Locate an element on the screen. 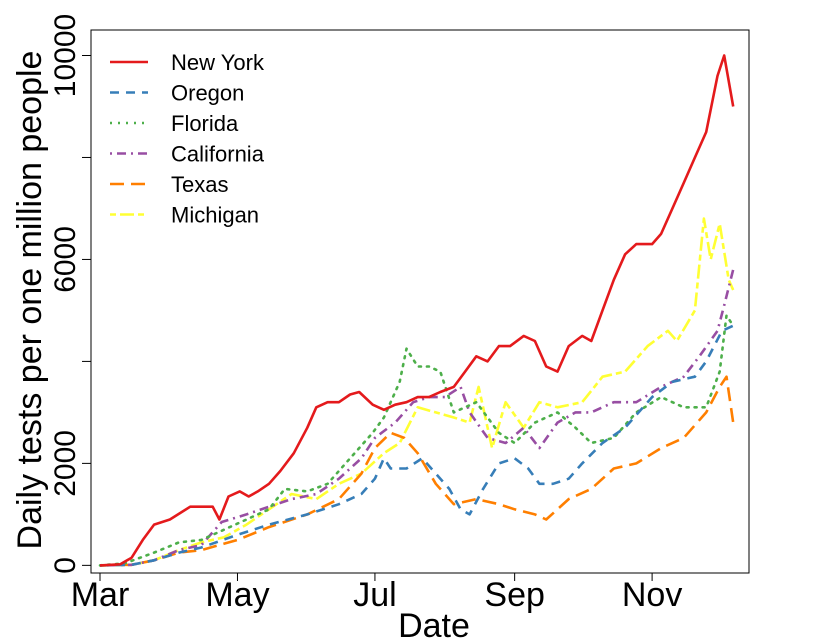 The height and width of the screenshot is (642, 830). x-axis-title: Date is located at coordinates (434, 624).